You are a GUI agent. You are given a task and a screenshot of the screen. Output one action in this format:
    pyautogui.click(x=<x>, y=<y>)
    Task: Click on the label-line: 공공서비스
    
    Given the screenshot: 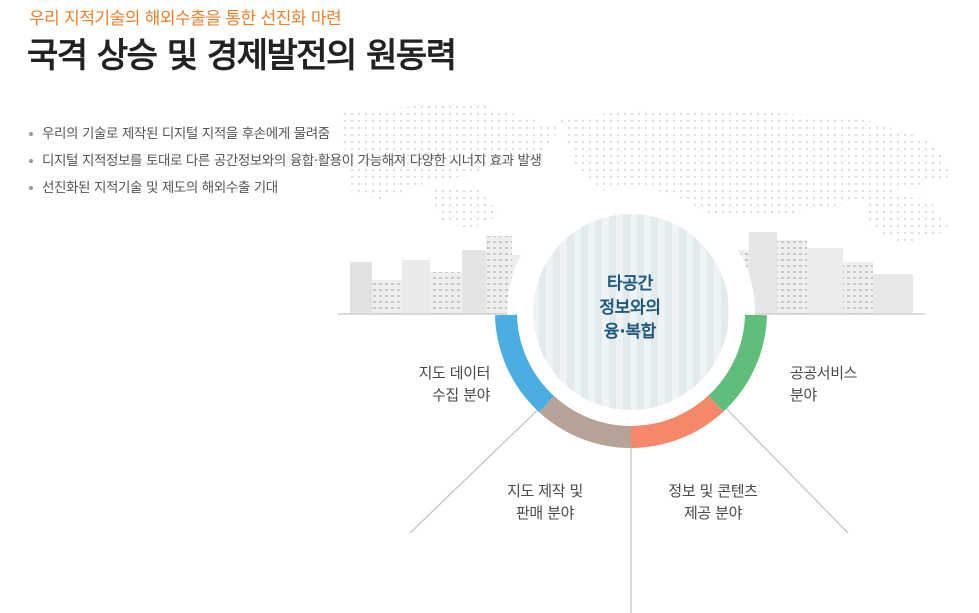 What is the action you would take?
    pyautogui.click(x=824, y=373)
    